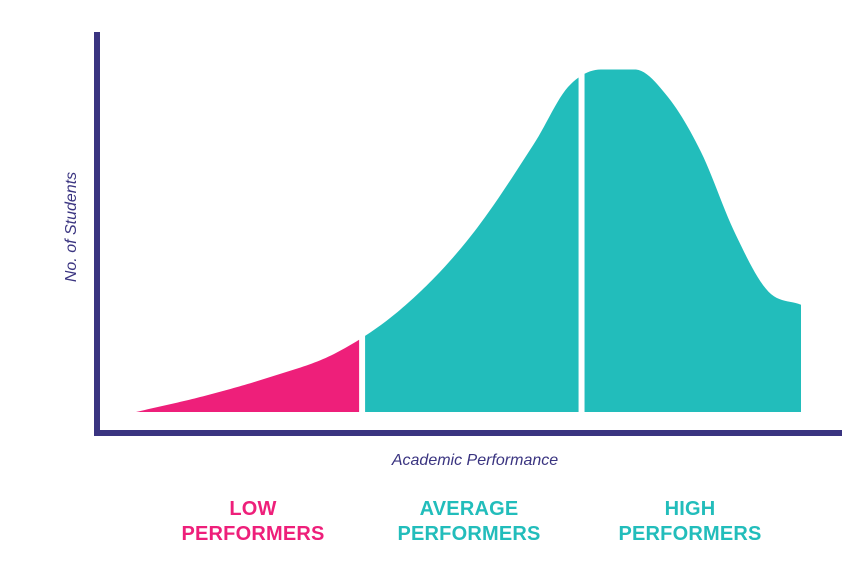 The width and height of the screenshot is (867, 576). What do you see at coordinates (248, 375) in the screenshot?
I see `low-performers-area` at bounding box center [248, 375].